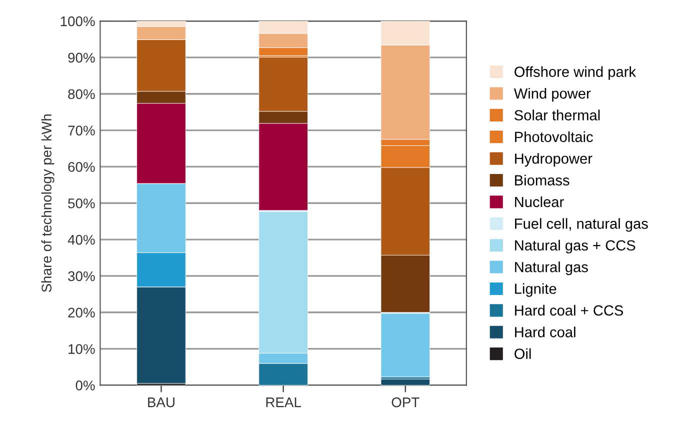 Image resolution: width=691 pixels, height=421 pixels. What do you see at coordinates (569, 310) in the screenshot?
I see `legend-label: Hard coal + CCS` at bounding box center [569, 310].